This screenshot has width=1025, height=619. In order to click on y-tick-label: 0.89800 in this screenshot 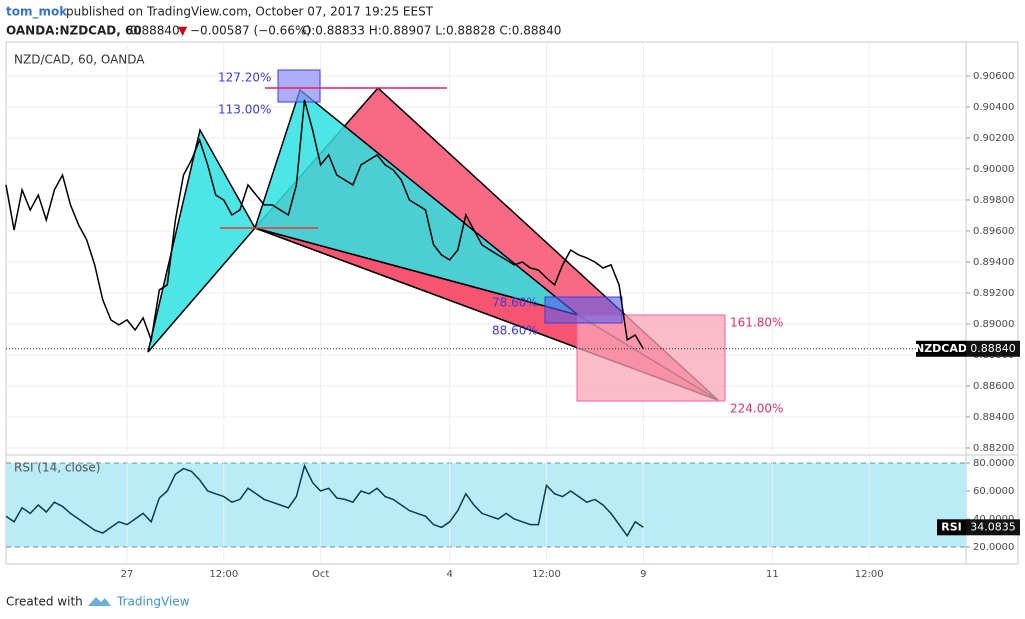, I will do `click(993, 200)`.